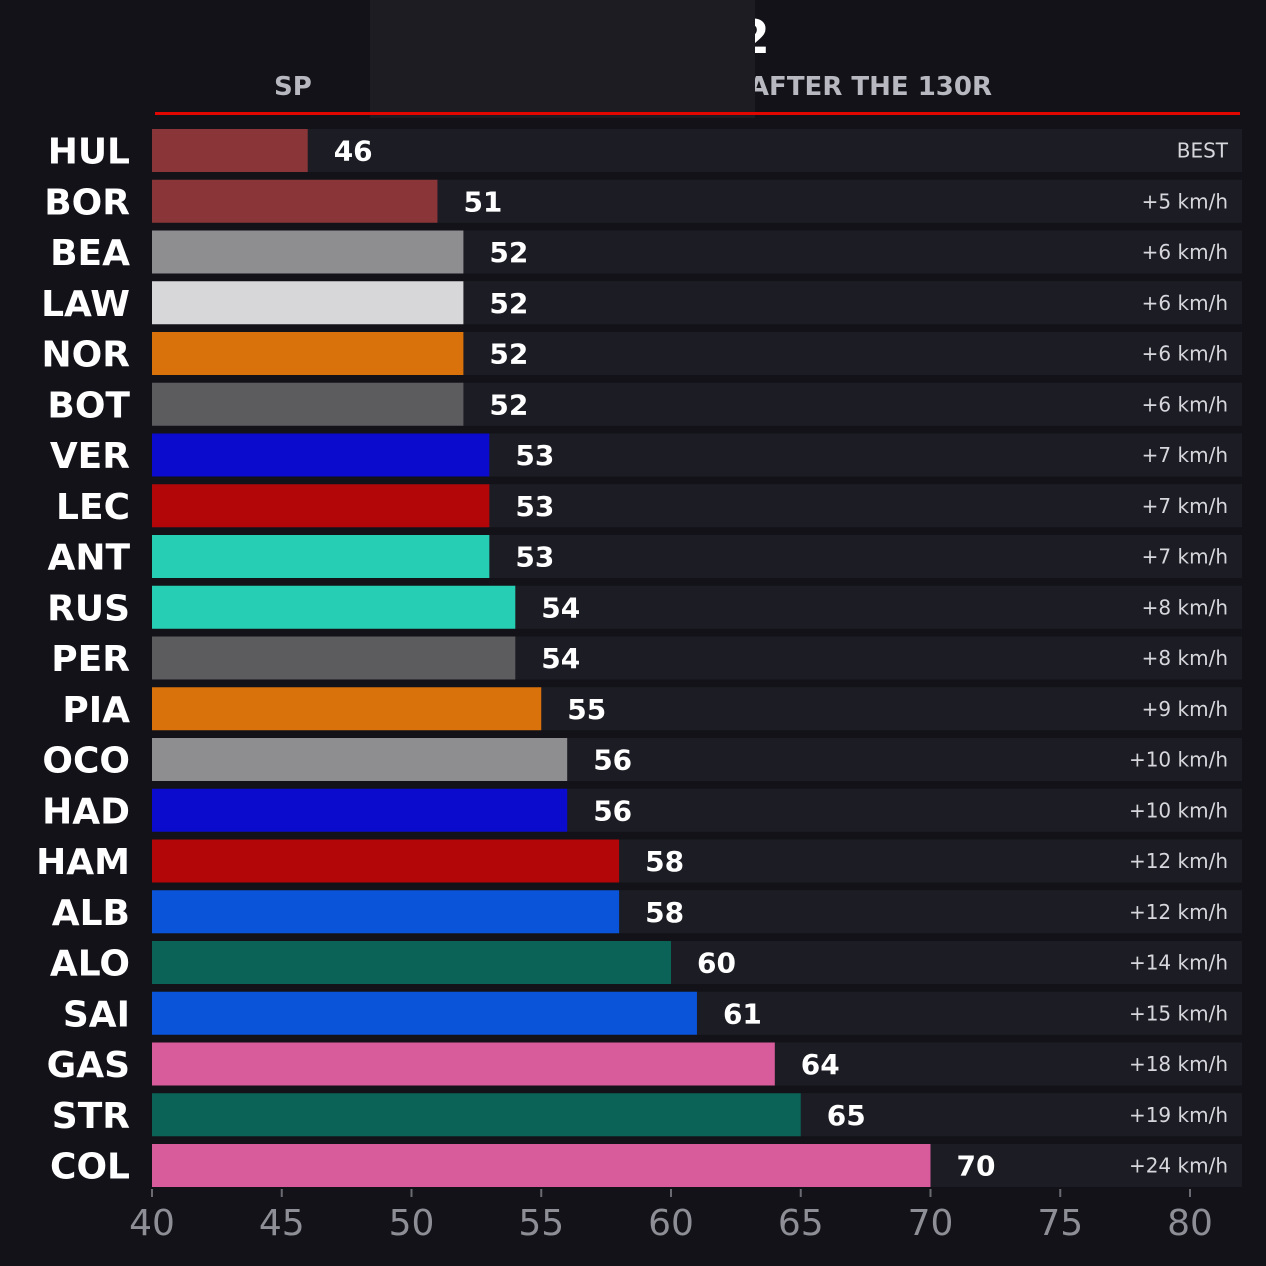 This screenshot has width=1266, height=1266. I want to click on x-tick-label: 55, so click(541, 1223).